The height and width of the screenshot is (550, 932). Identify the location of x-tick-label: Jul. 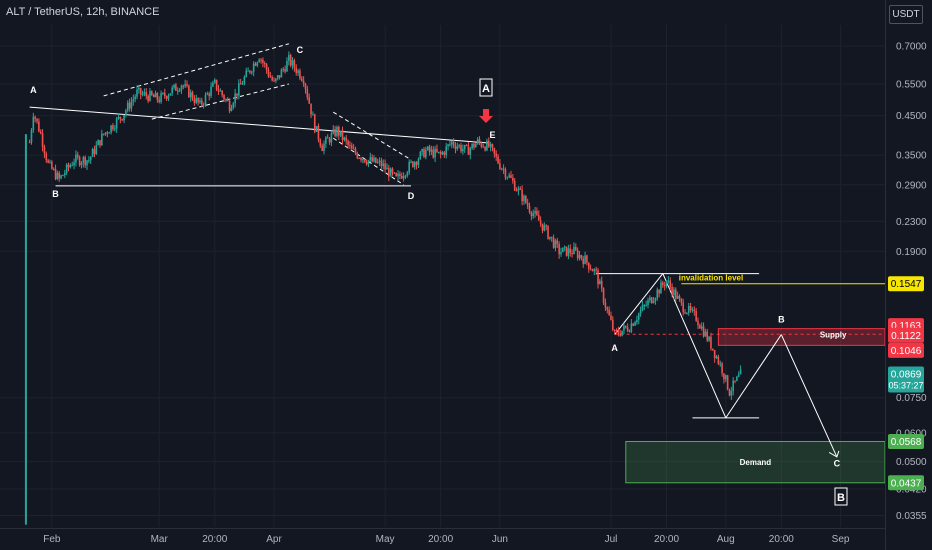
(611, 539).